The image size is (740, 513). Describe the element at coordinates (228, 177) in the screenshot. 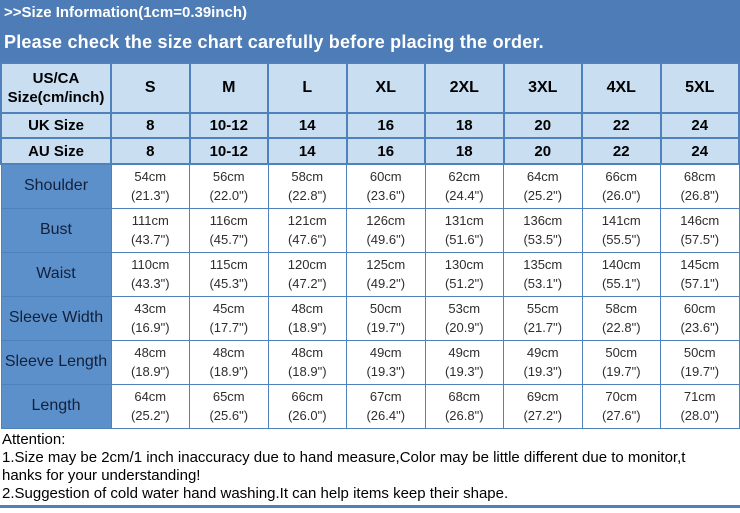

I see `cm-value: 56cm` at that location.